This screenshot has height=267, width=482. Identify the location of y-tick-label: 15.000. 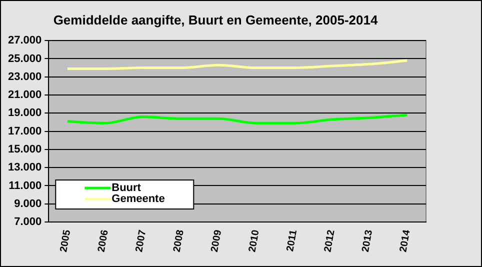
(25, 149).